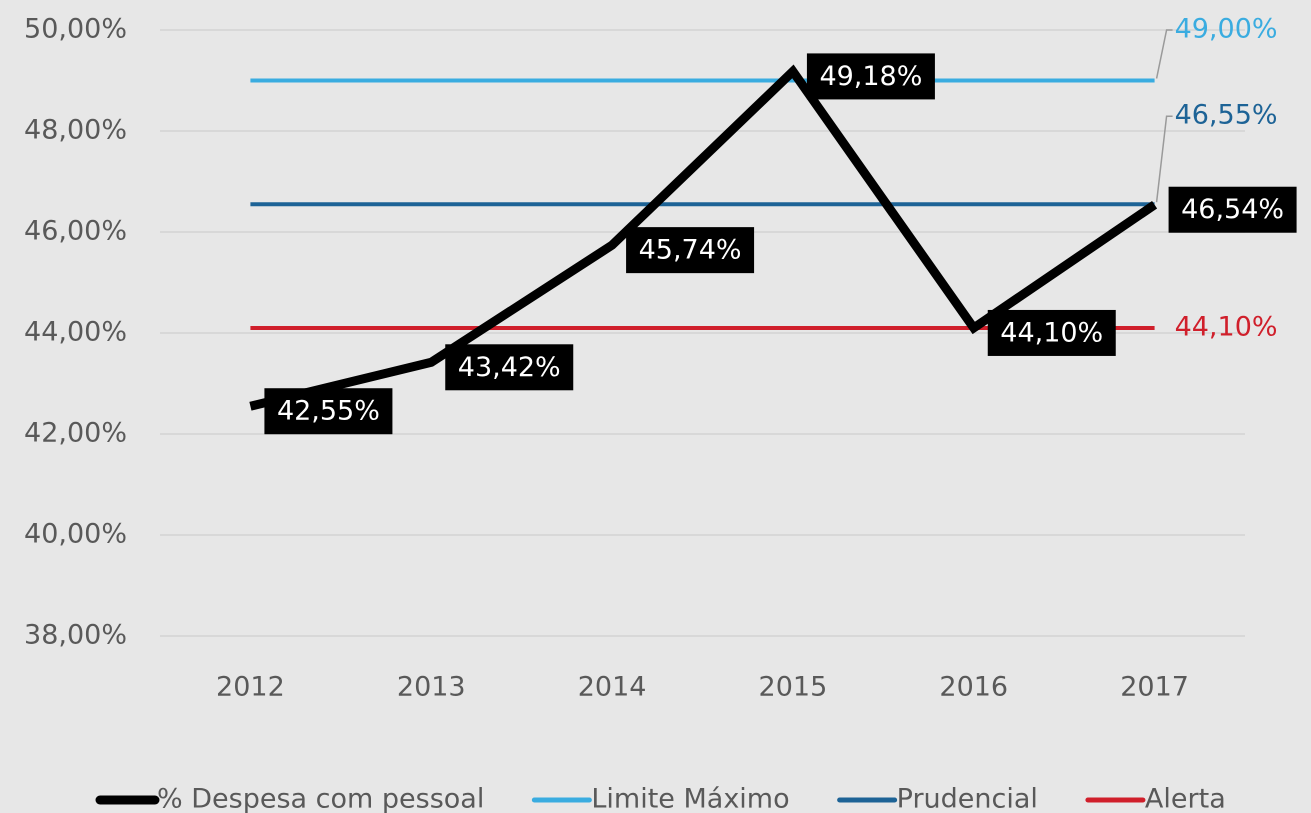 The height and width of the screenshot is (813, 1311). I want to click on y-tick-label: 44,00%, so click(75, 332).